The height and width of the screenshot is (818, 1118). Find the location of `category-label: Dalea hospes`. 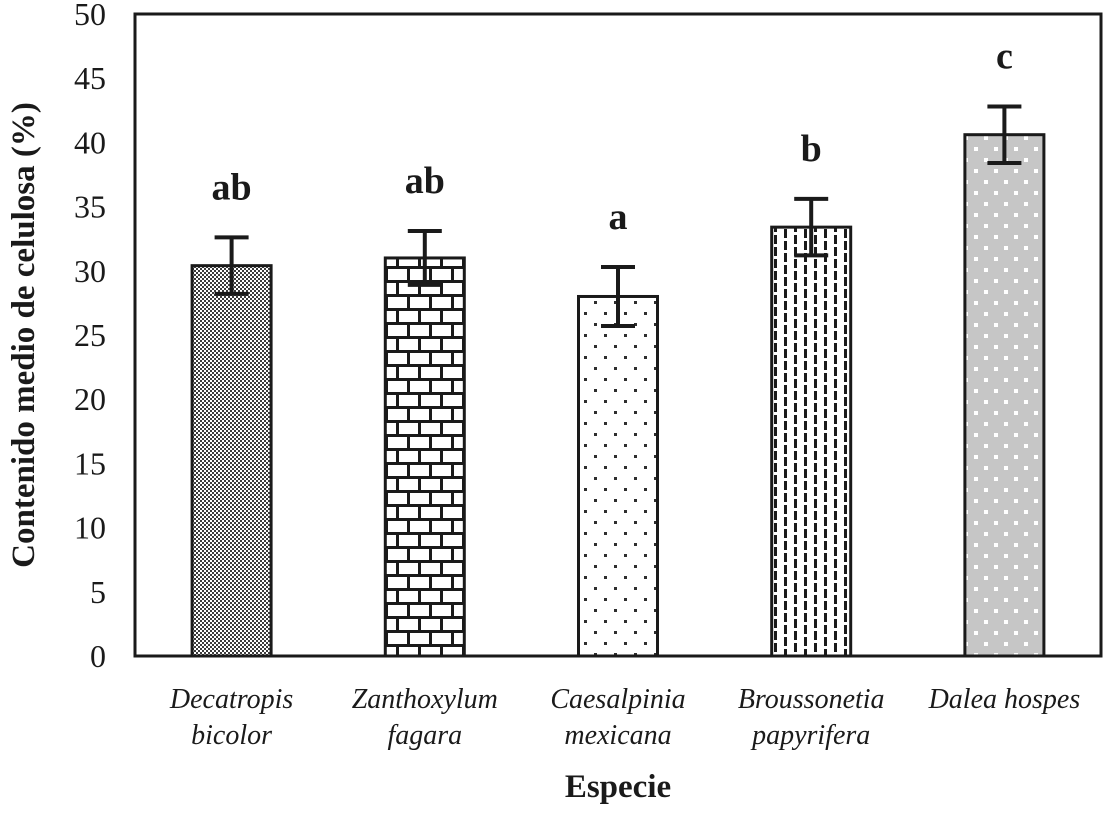

category-label: Dalea hospes is located at coordinates (1004, 699).